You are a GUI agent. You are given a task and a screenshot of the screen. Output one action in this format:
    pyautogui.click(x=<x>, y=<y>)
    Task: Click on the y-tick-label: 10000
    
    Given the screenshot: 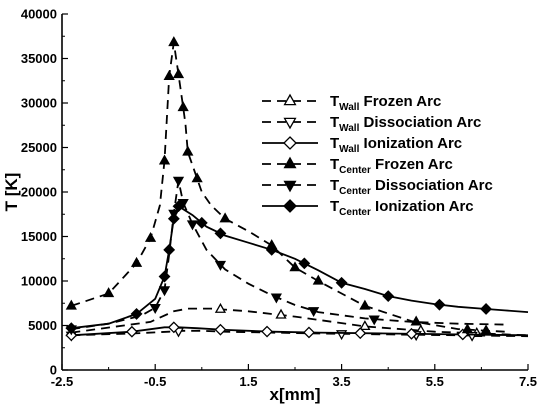 What is the action you would take?
    pyautogui.click(x=39, y=281)
    